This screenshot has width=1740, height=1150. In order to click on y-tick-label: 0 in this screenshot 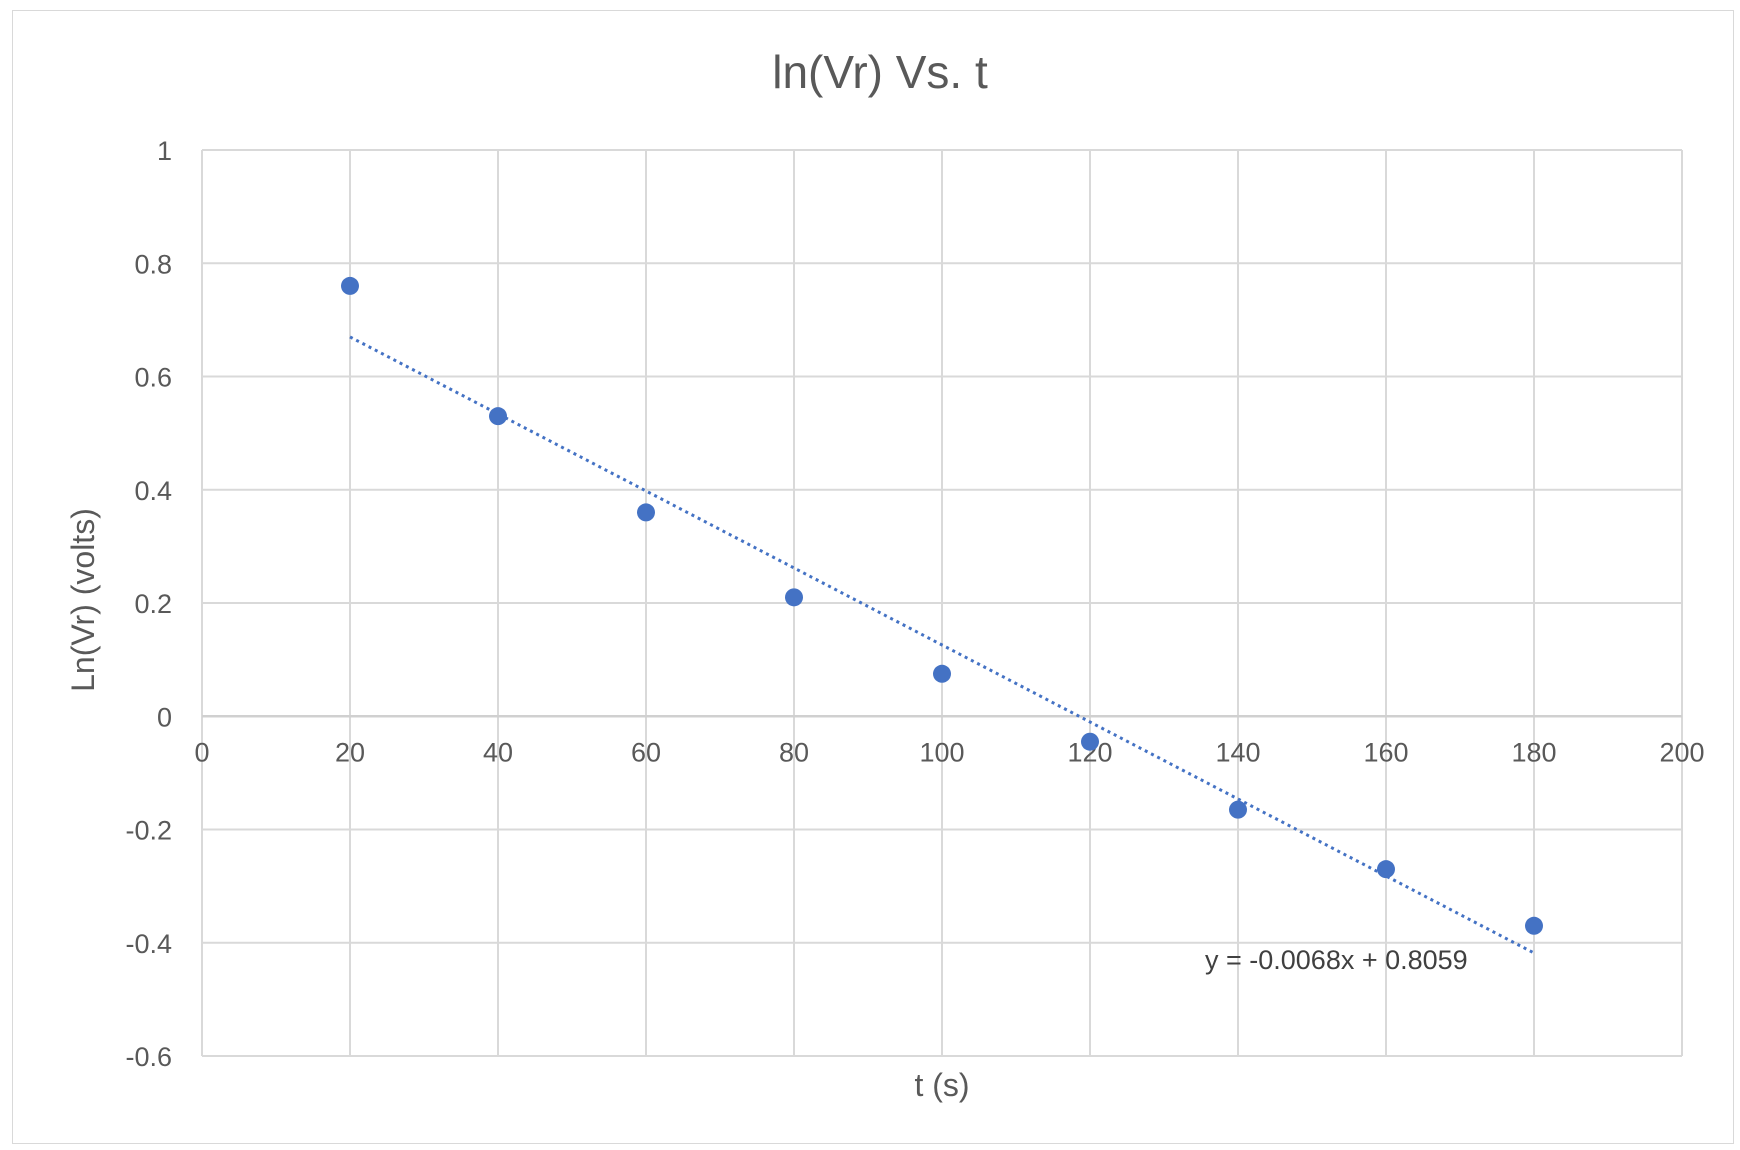, I will do `click(164, 717)`.